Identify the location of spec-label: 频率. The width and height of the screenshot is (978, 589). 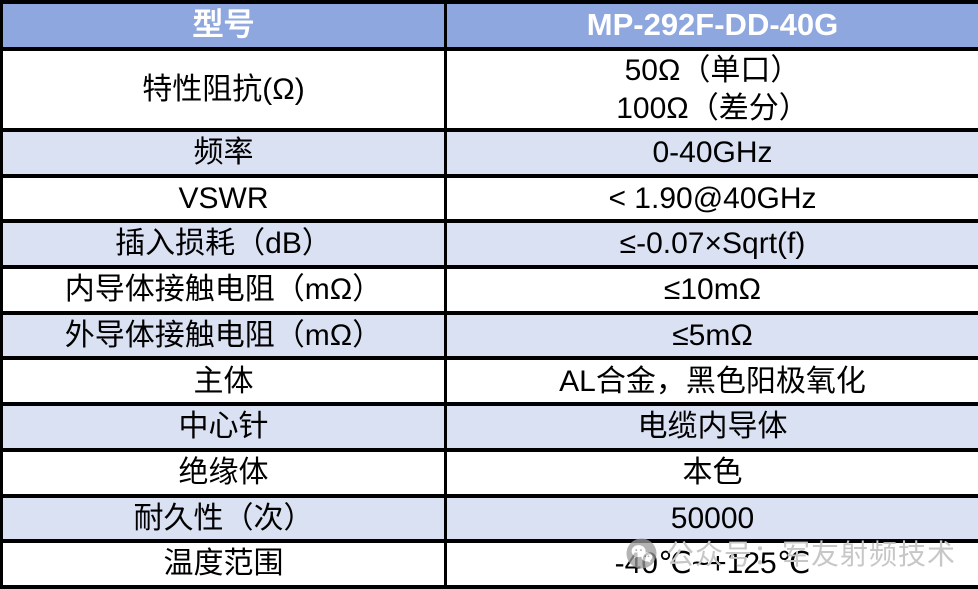
(223, 153).